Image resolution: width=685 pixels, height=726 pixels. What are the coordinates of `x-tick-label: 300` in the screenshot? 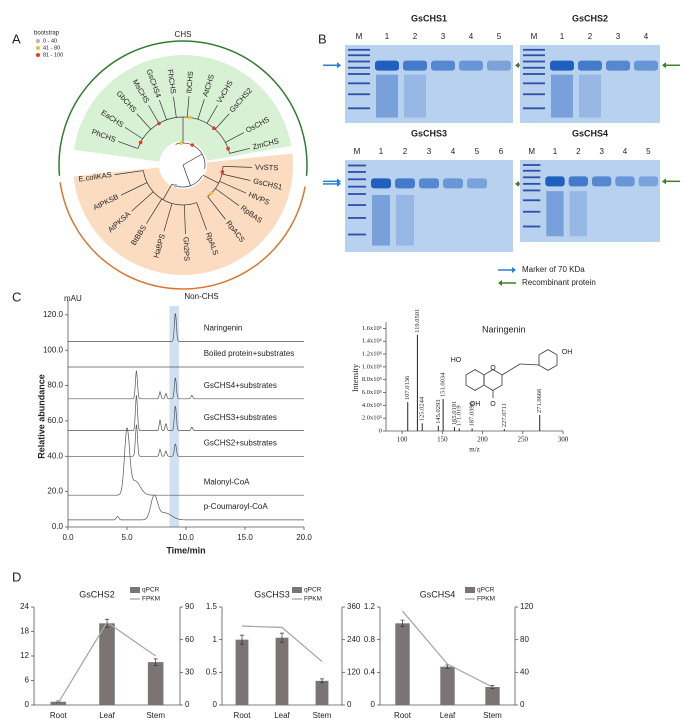 It's located at (563, 440).